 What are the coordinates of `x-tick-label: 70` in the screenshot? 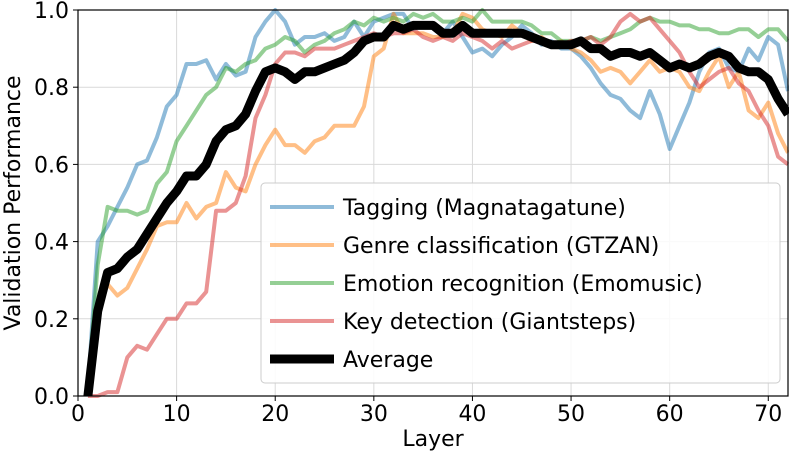 It's located at (768, 414).